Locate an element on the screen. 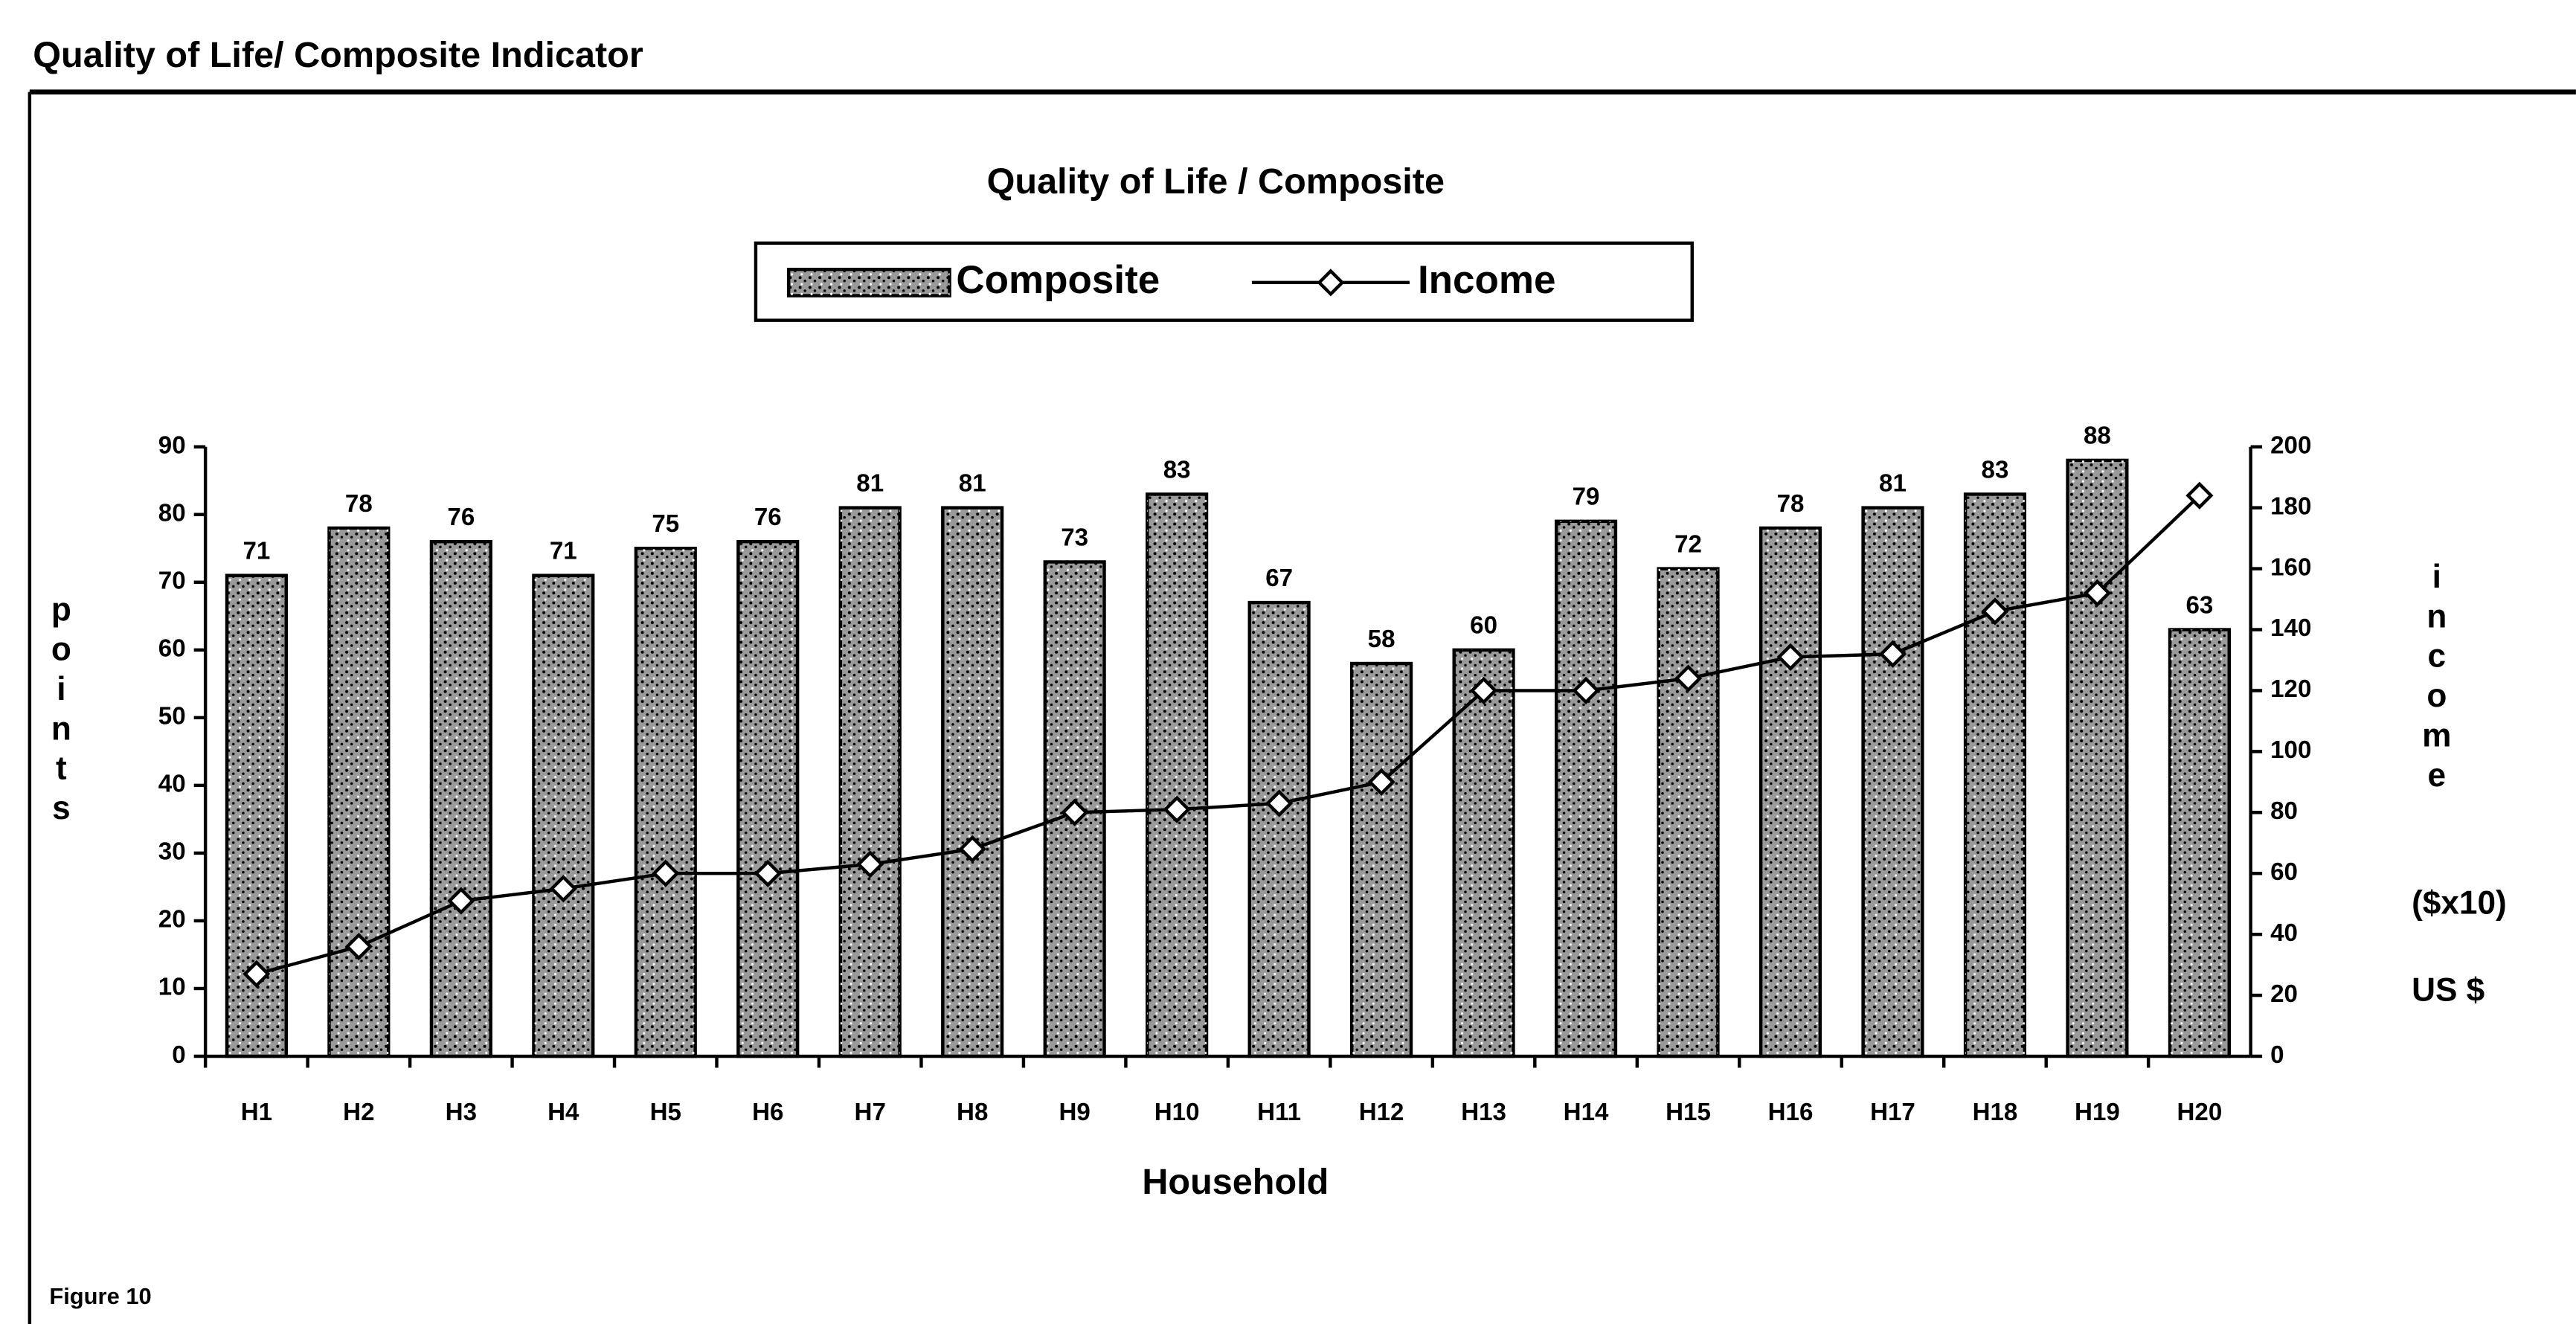  y-tick-label: 0 is located at coordinates (178, 1055).